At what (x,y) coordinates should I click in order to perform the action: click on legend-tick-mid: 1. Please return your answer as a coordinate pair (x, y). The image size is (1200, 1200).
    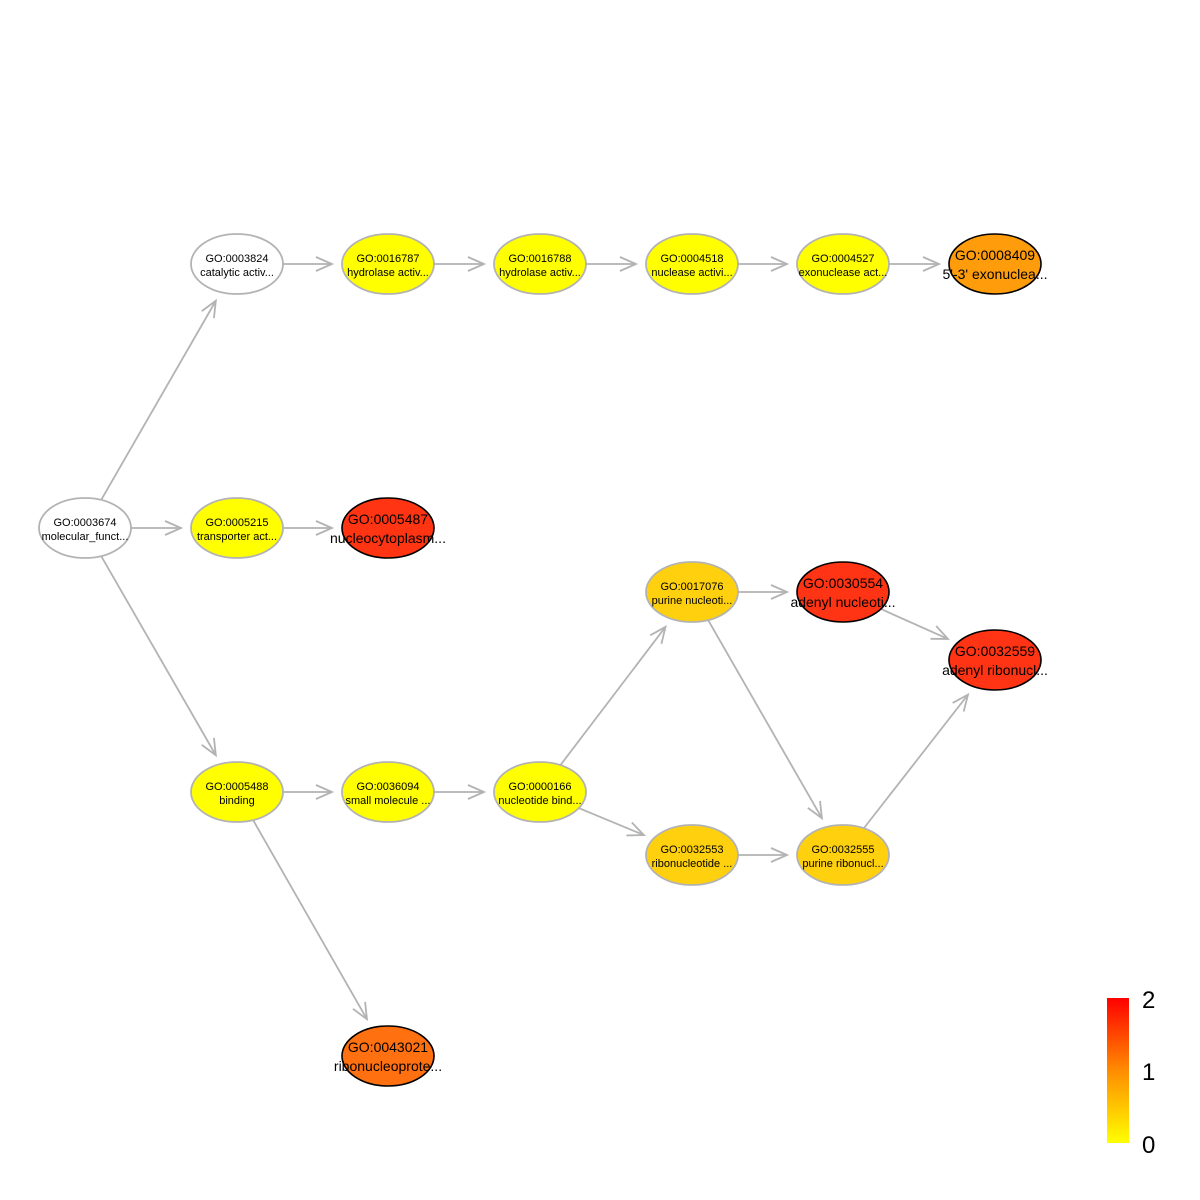
    Looking at the image, I should click on (1148, 1072).